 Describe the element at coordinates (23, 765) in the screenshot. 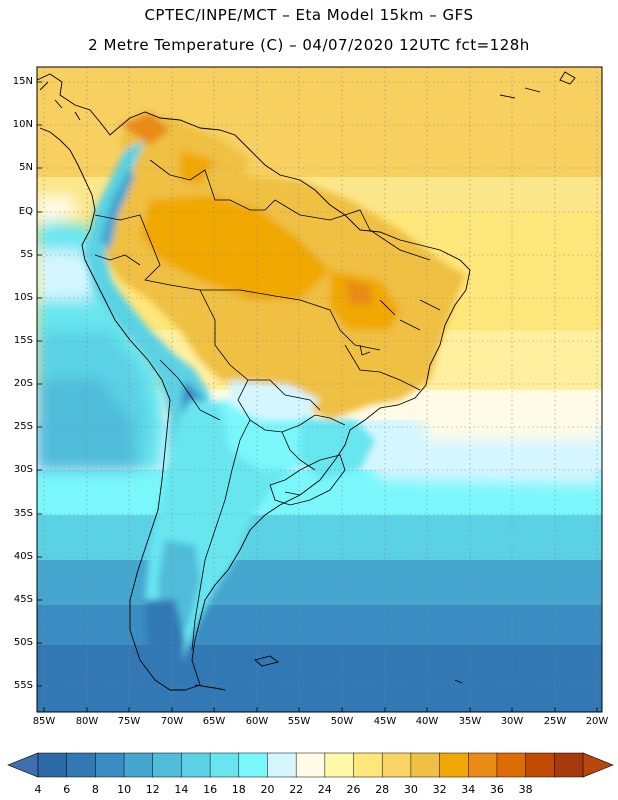

I see `colorbar-min-arrow` at that location.